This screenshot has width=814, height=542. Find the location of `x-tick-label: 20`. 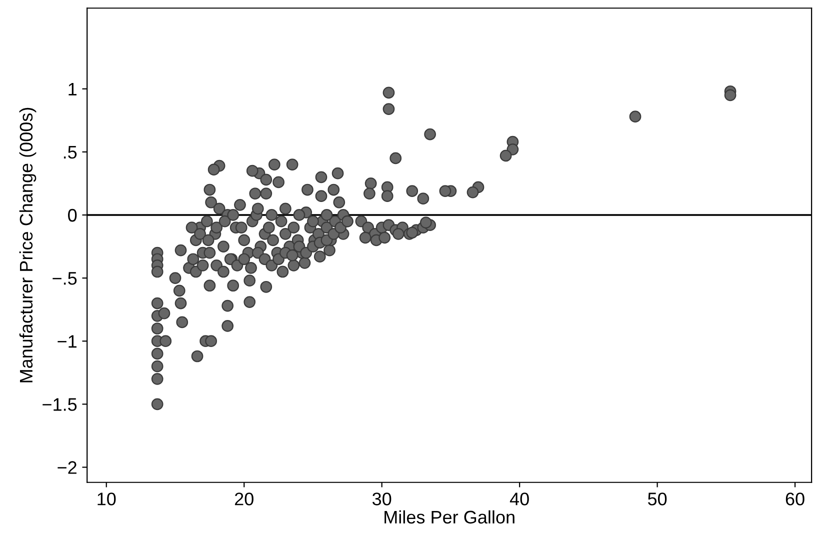

x-tick-label: 20 is located at coordinates (244, 499).